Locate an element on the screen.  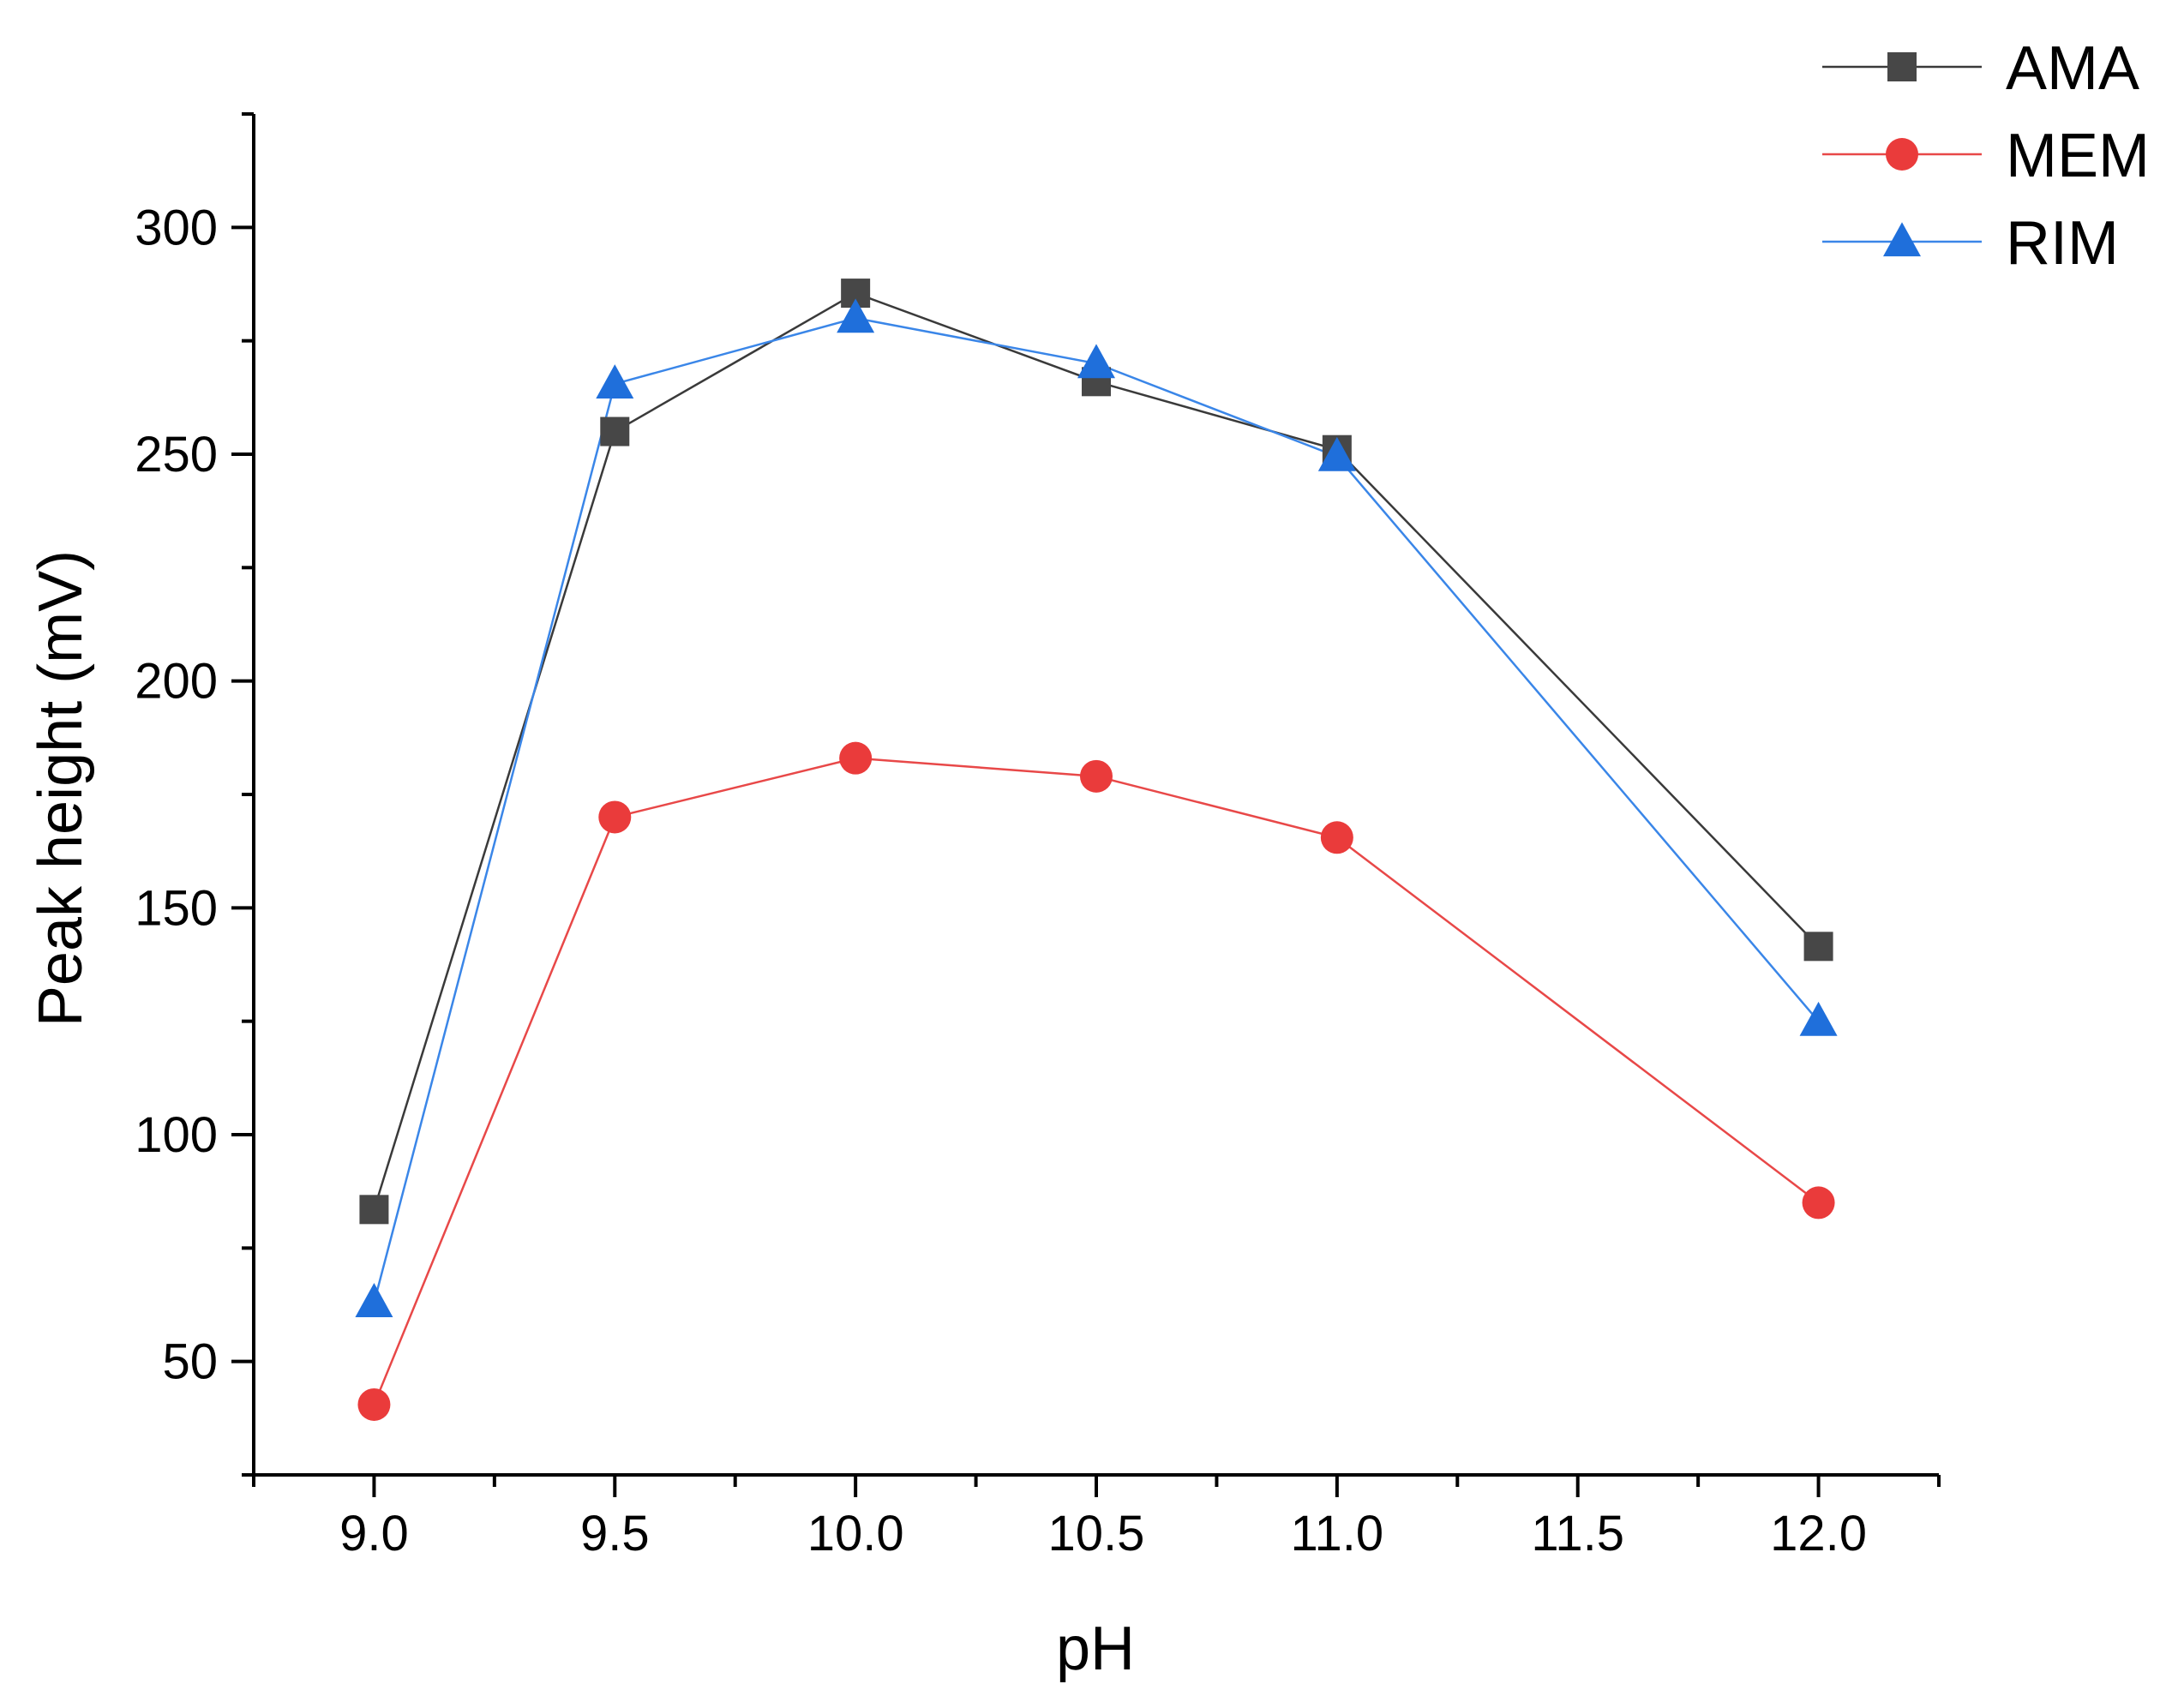
y-tick-label: 250 is located at coordinates (176, 454).